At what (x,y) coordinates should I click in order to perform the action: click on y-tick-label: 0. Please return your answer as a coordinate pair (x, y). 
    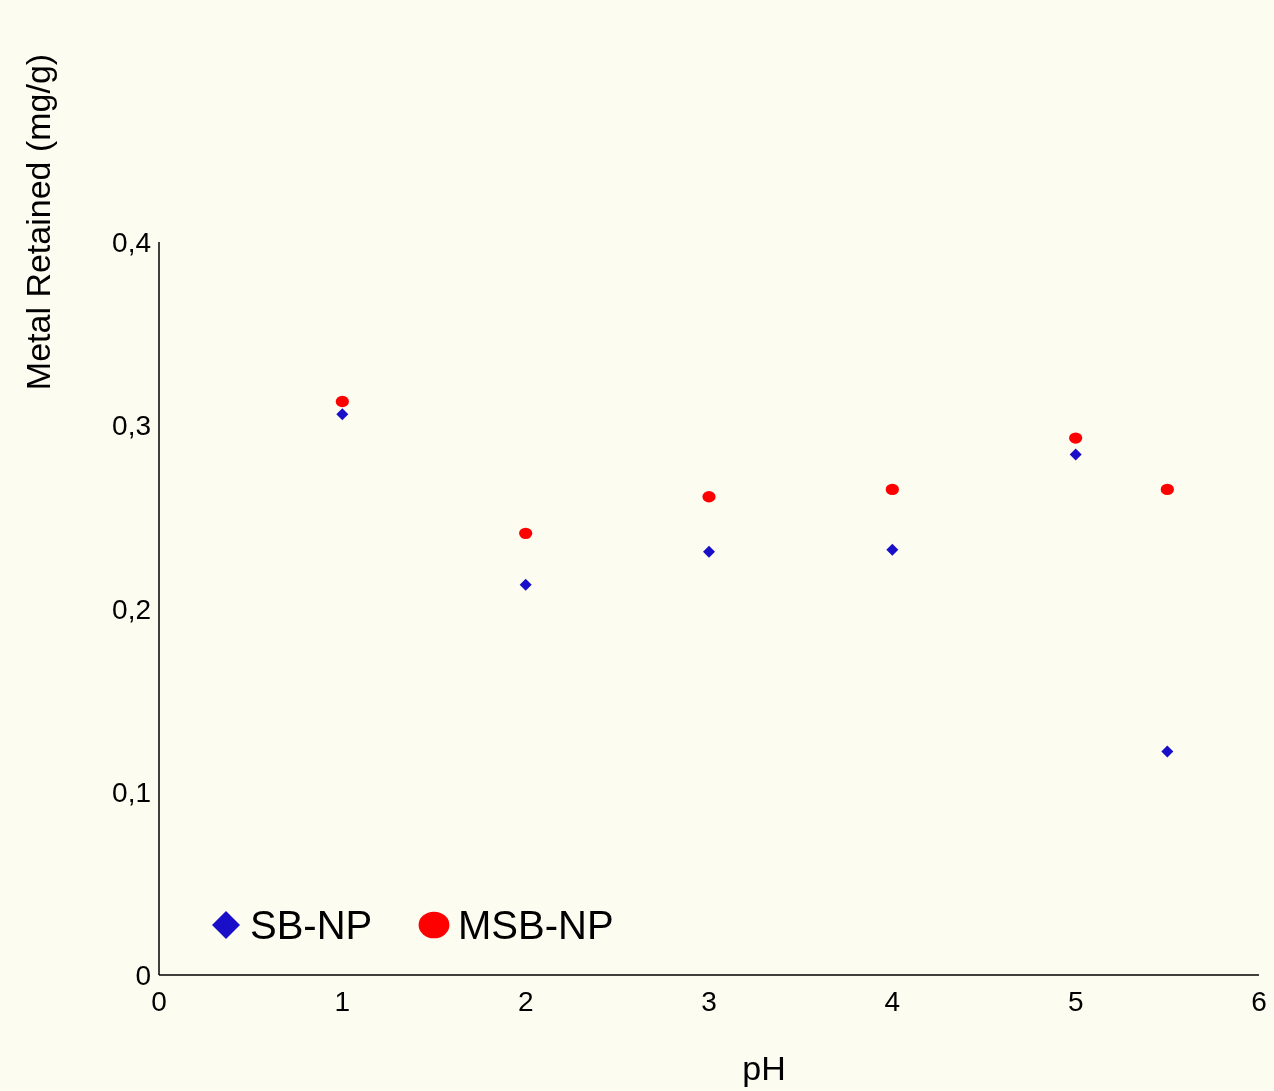
    Looking at the image, I should click on (143, 975).